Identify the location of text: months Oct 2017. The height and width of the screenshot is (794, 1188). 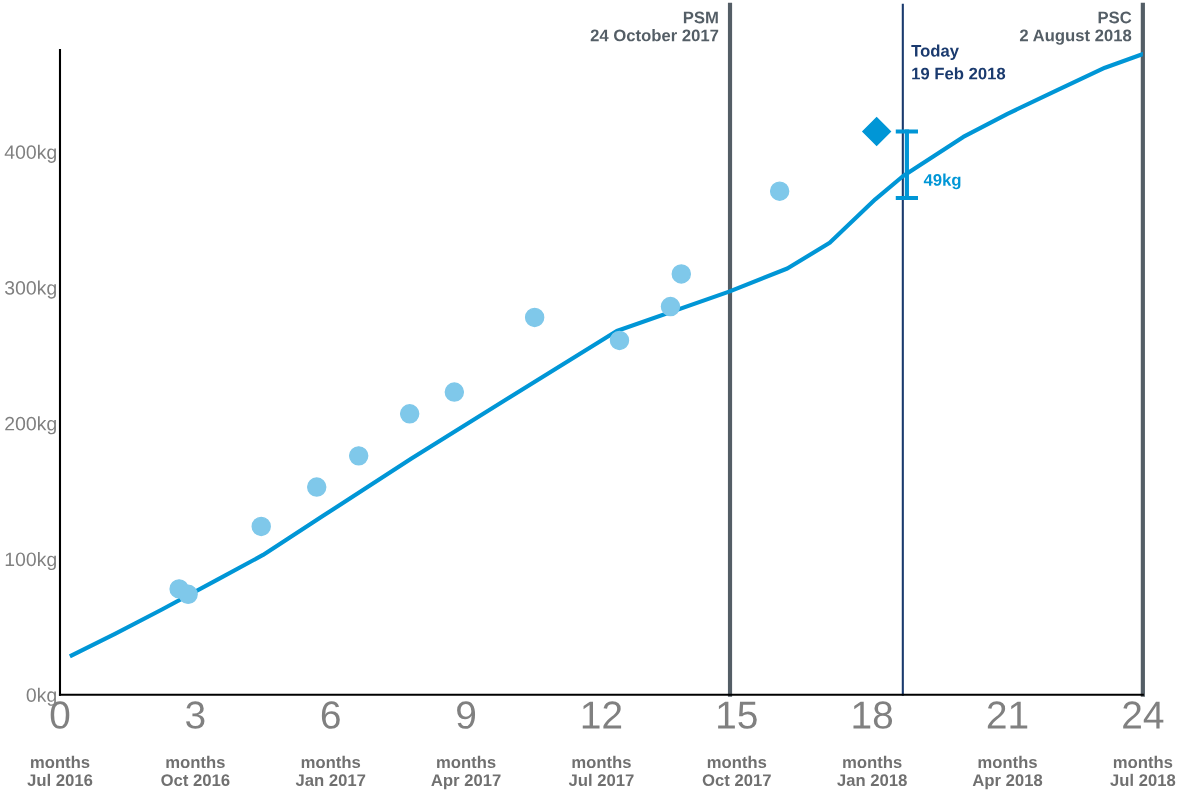
(736, 771).